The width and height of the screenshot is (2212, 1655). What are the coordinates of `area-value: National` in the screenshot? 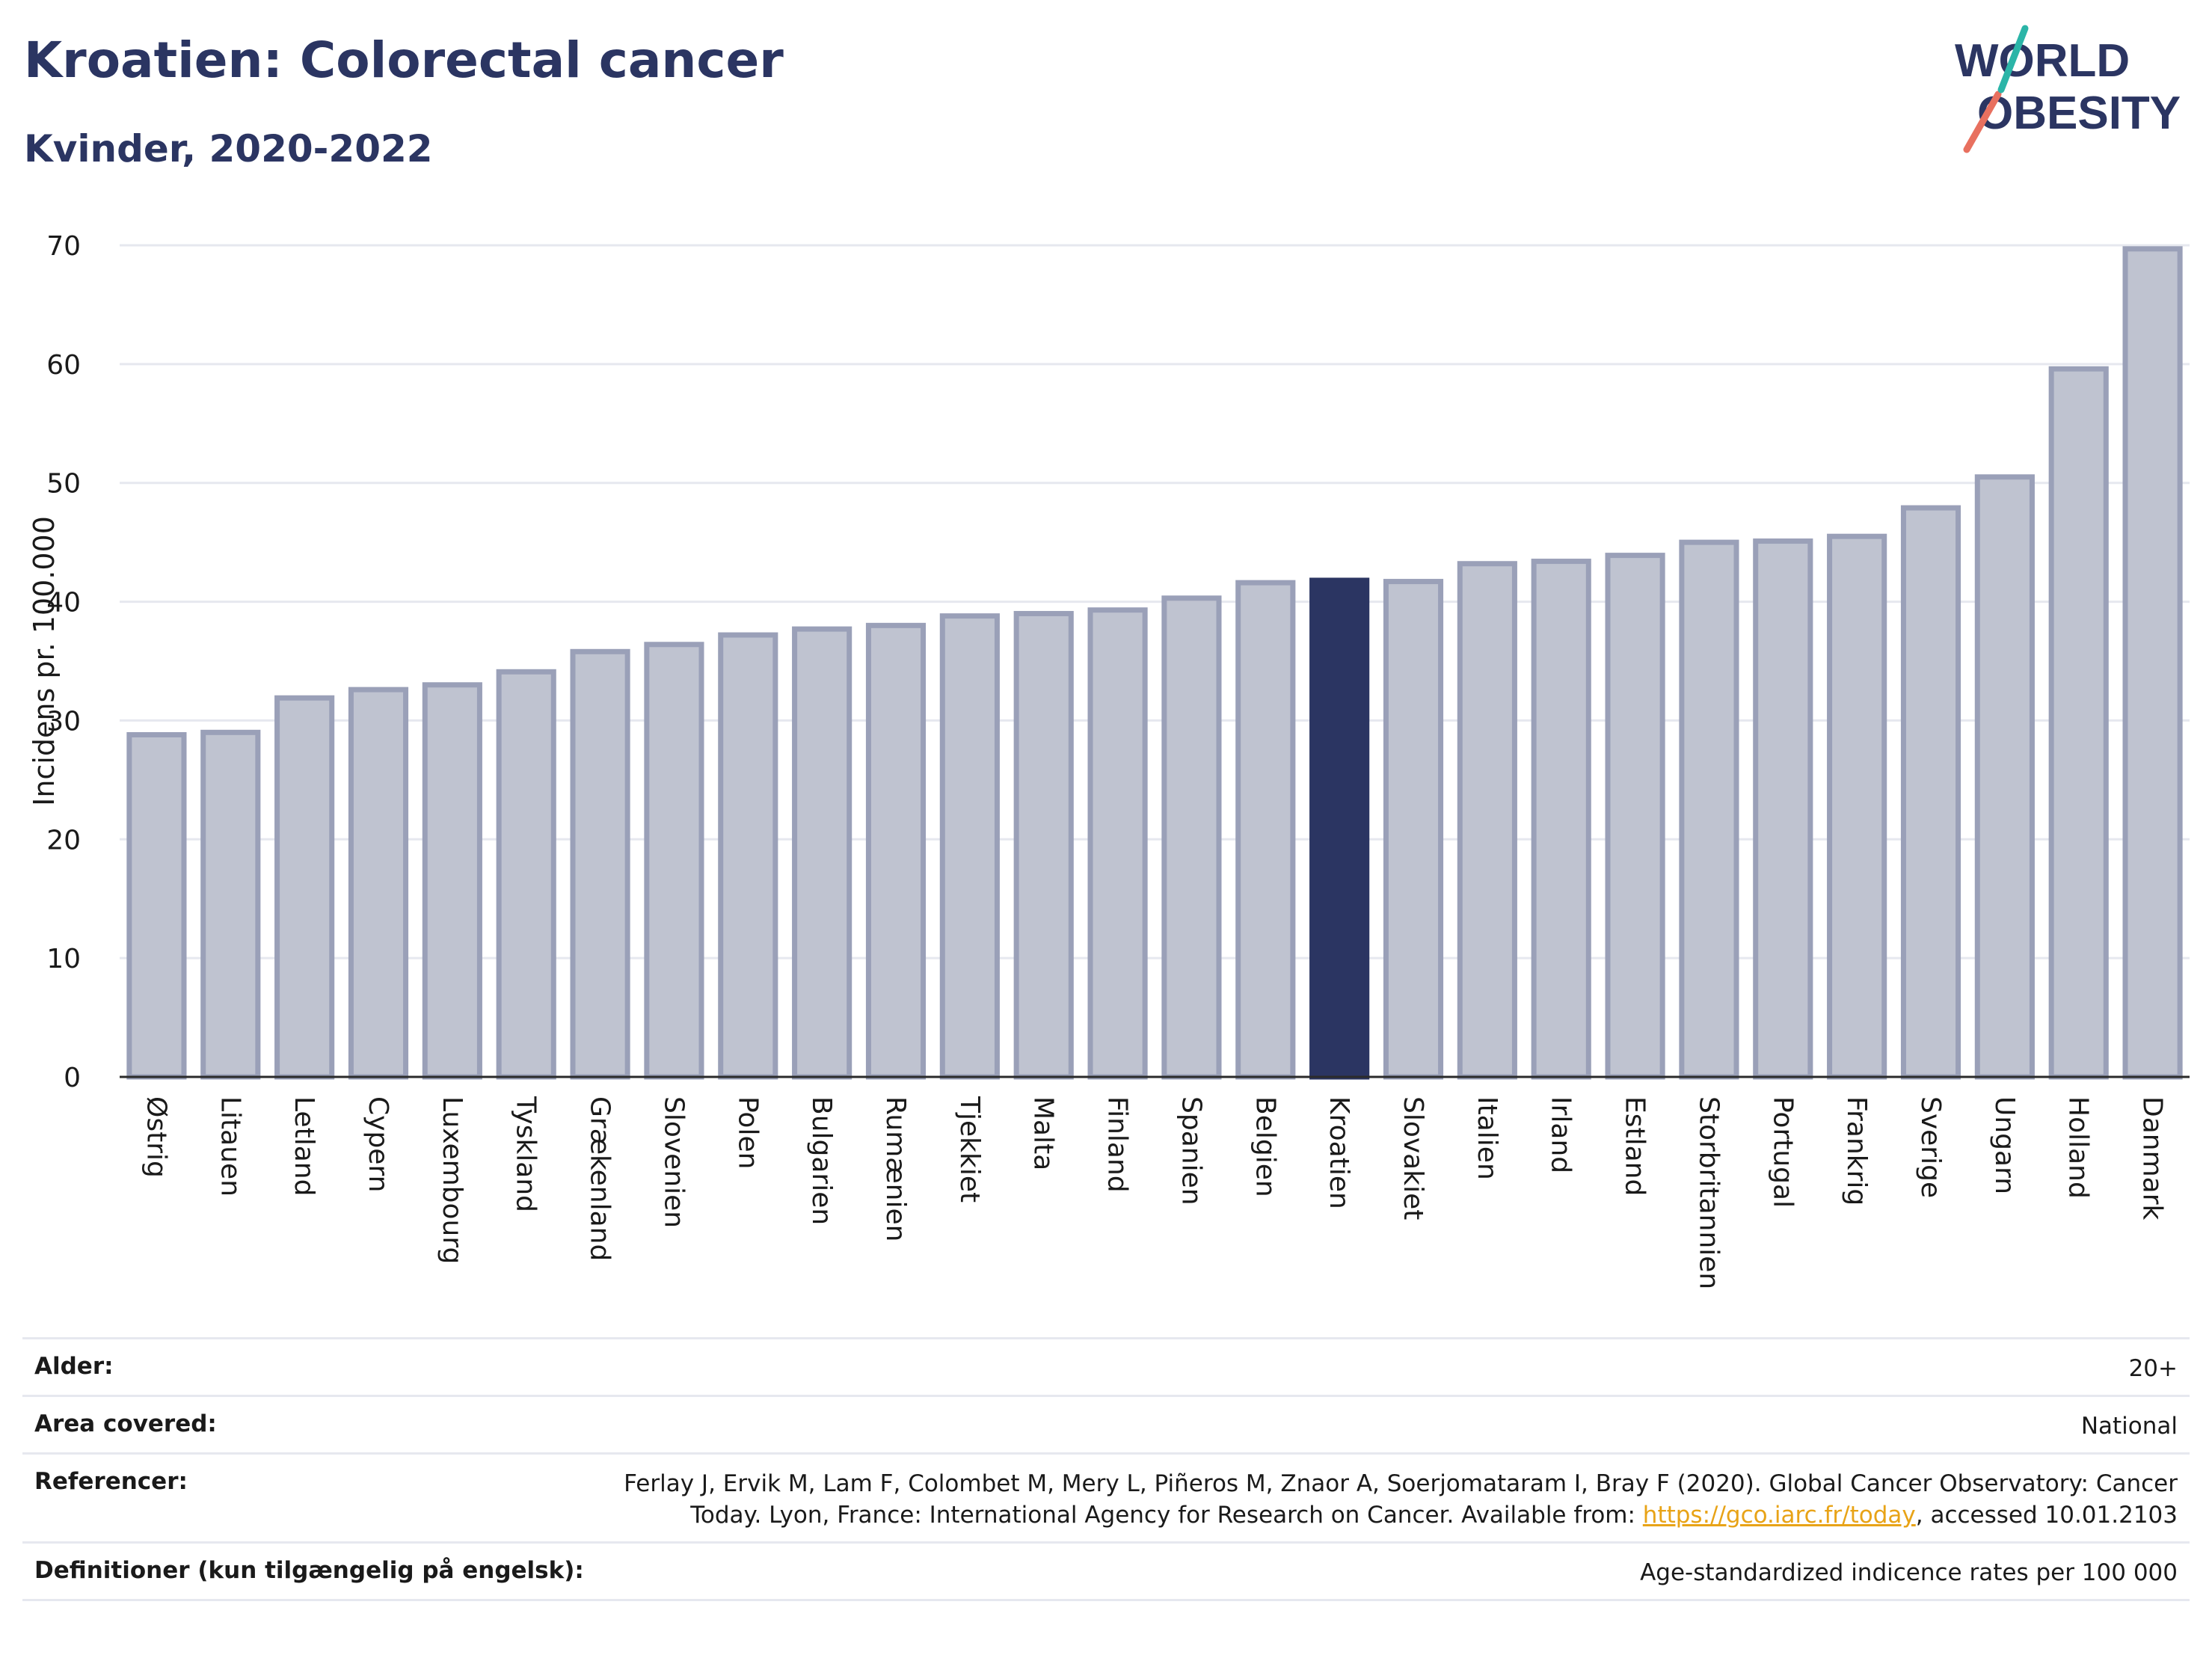 It's located at (2129, 1426).